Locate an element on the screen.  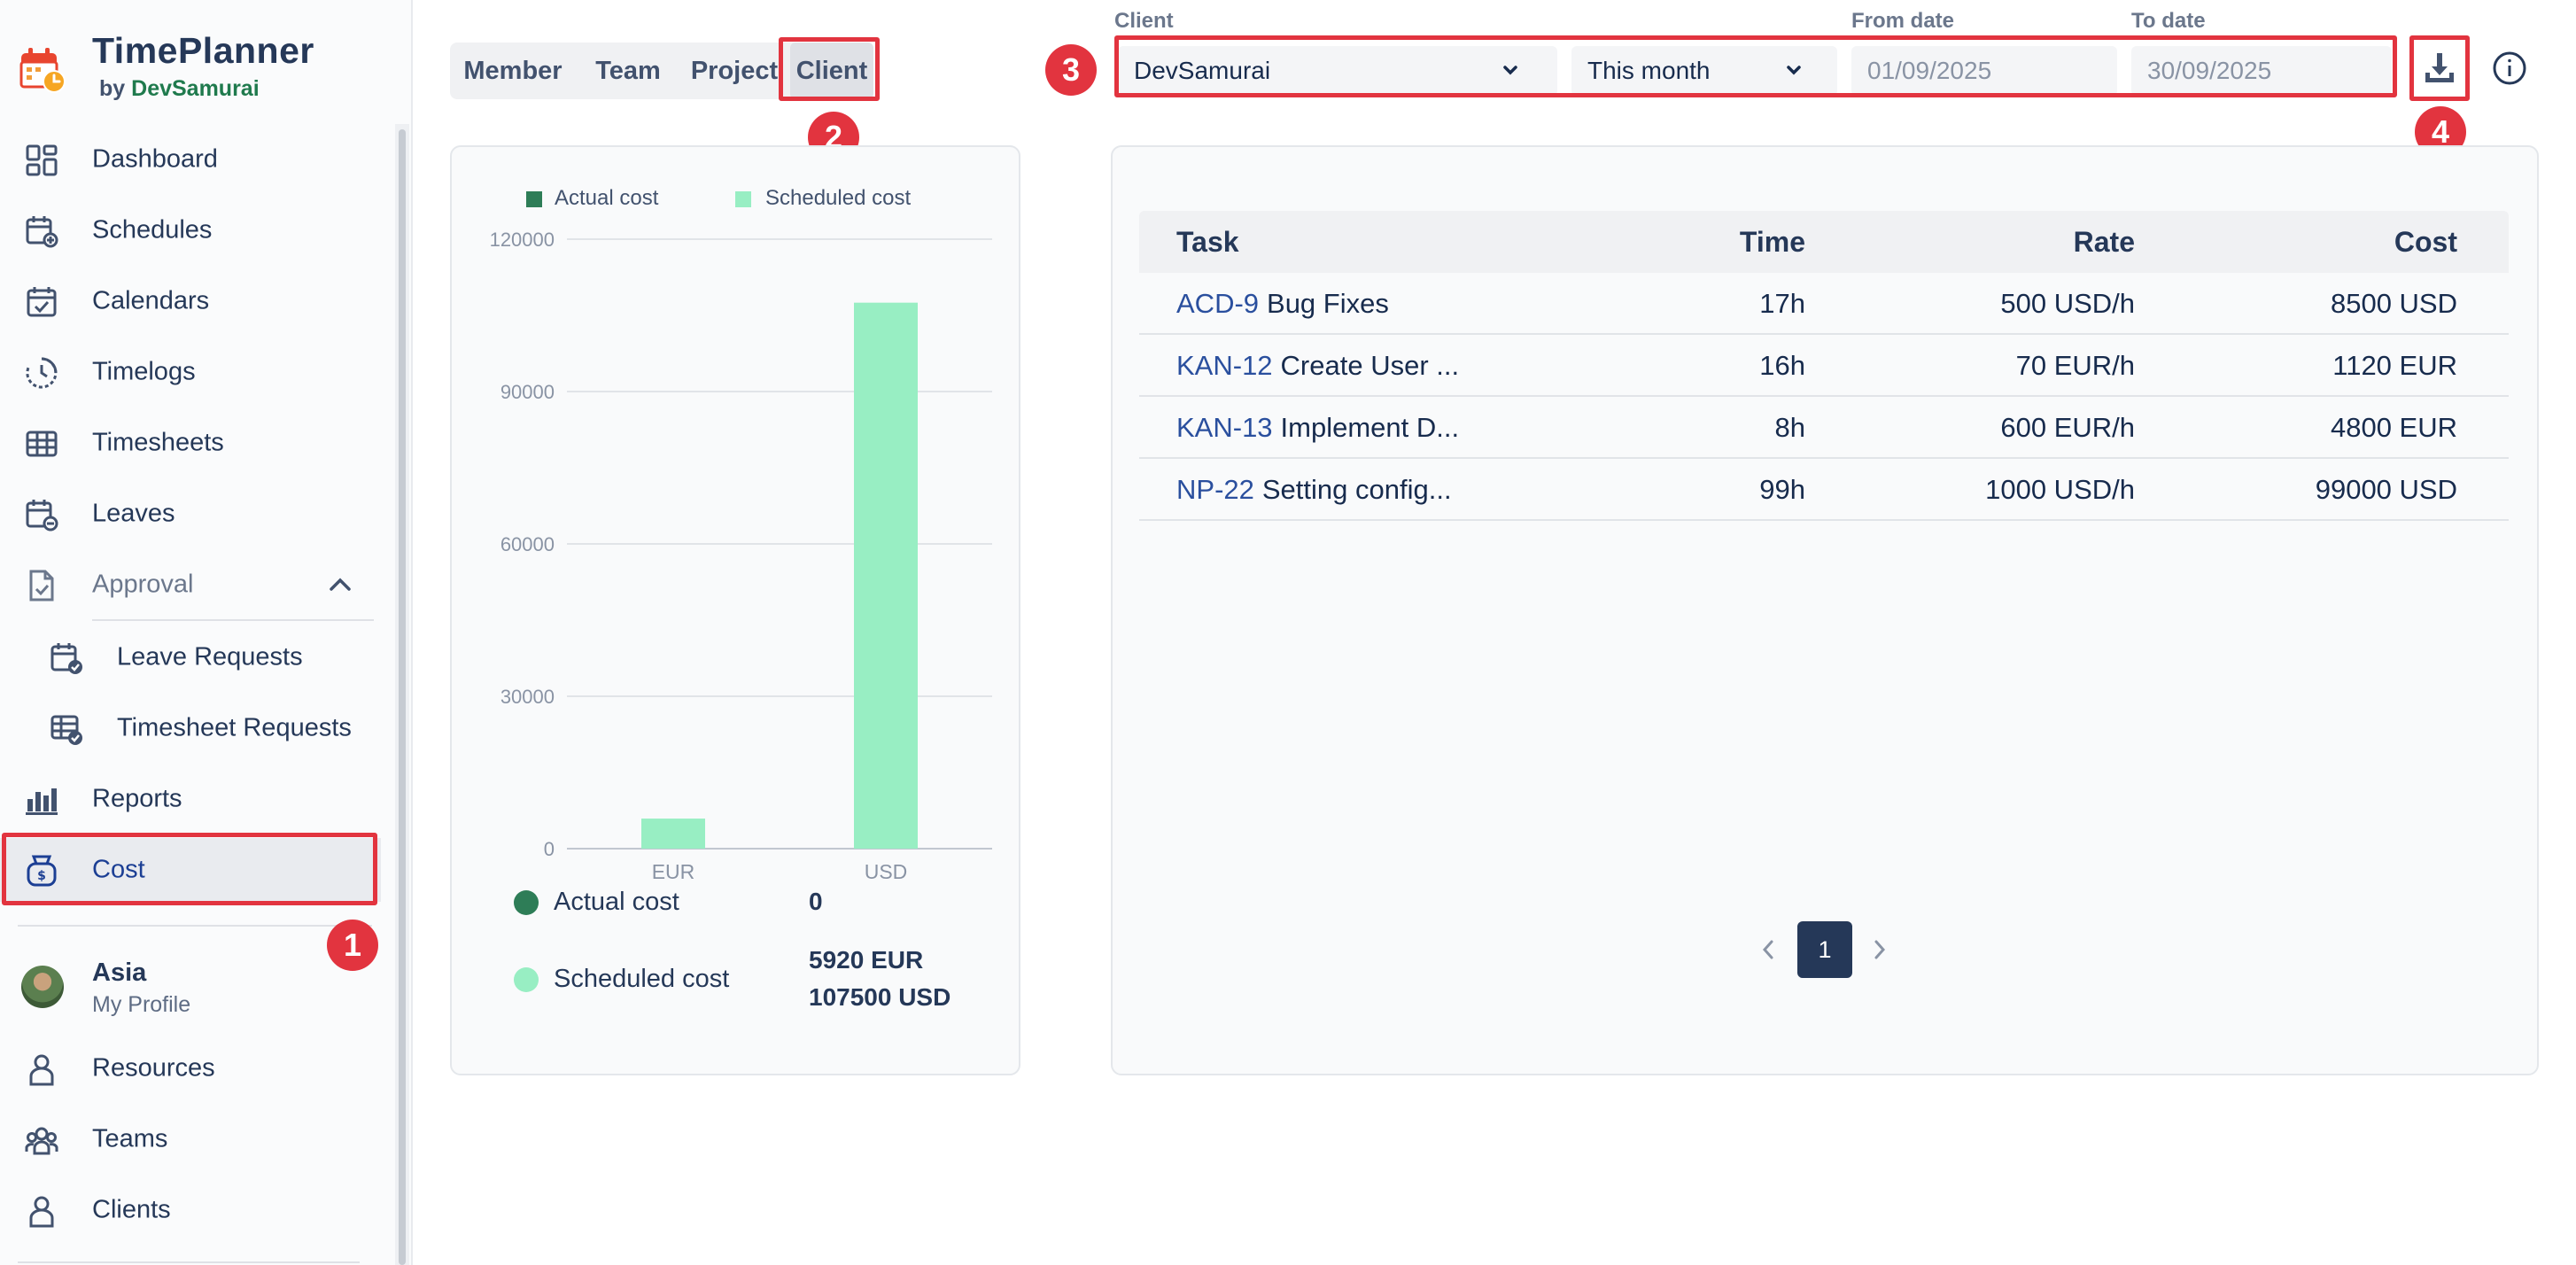
period-select: This month is located at coordinates (1704, 71).